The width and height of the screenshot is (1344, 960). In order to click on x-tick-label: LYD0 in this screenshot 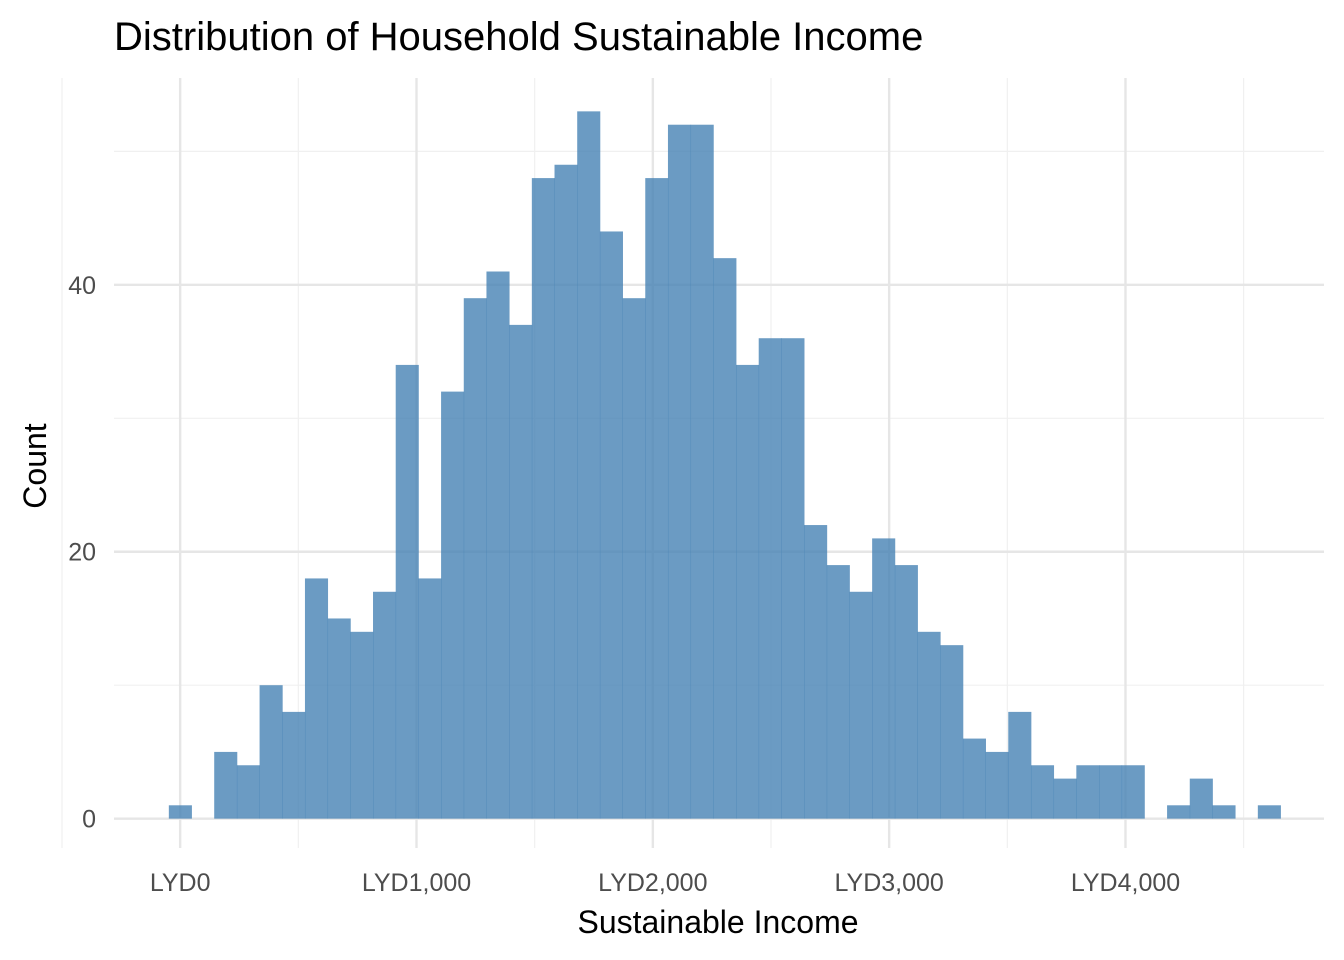, I will do `click(180, 883)`.